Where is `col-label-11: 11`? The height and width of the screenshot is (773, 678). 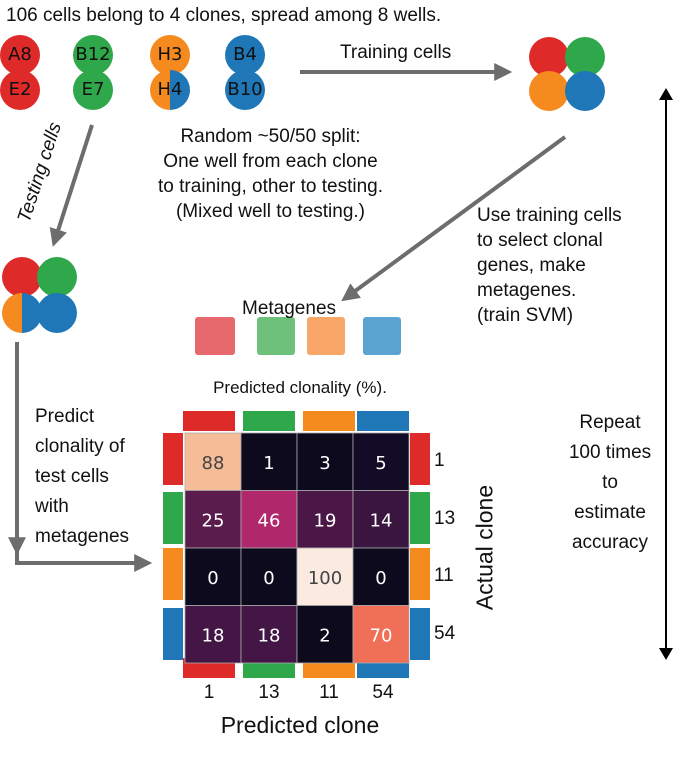
col-label-11: 11 is located at coordinates (329, 692).